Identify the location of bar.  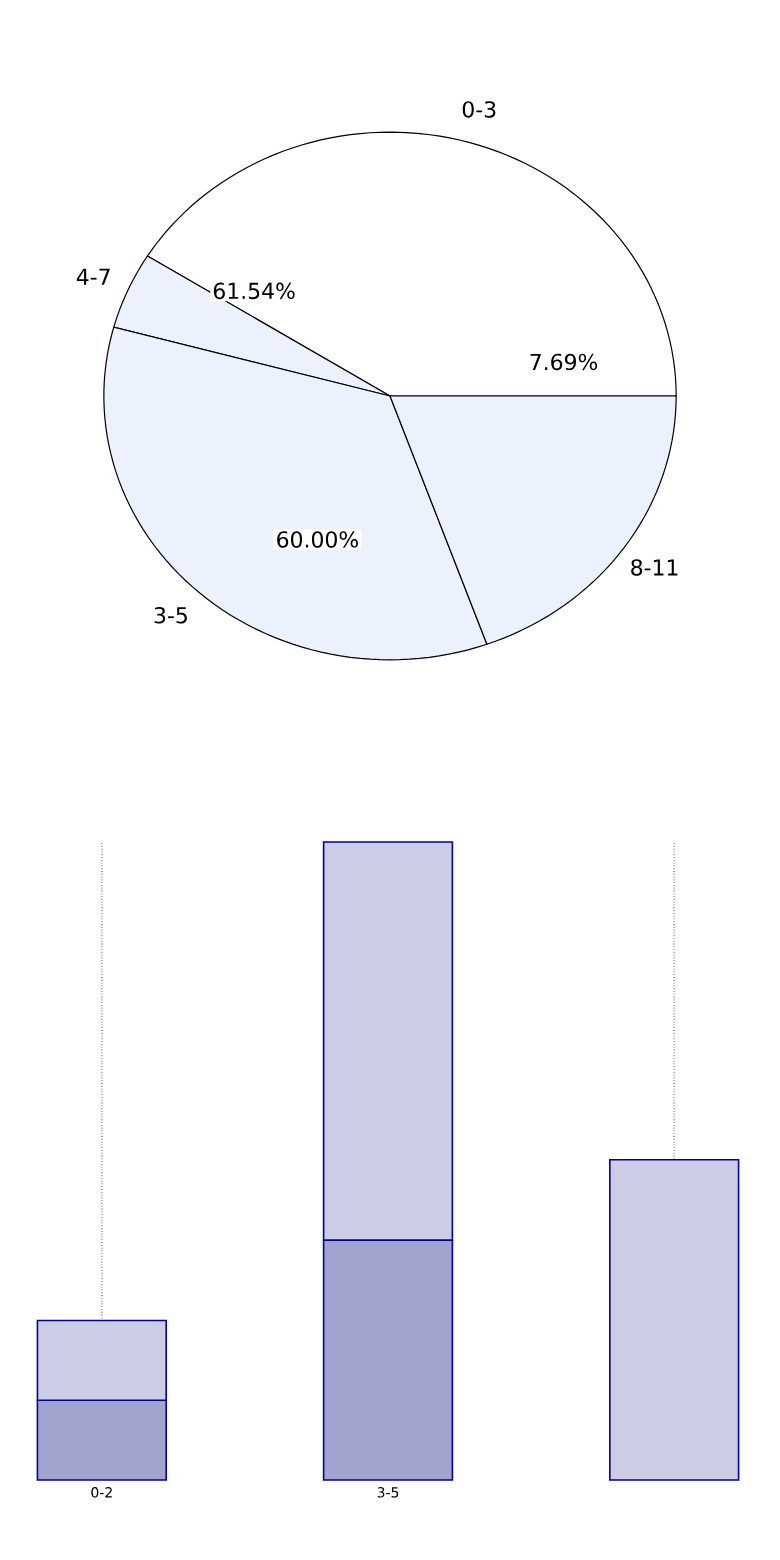
(674, 1319).